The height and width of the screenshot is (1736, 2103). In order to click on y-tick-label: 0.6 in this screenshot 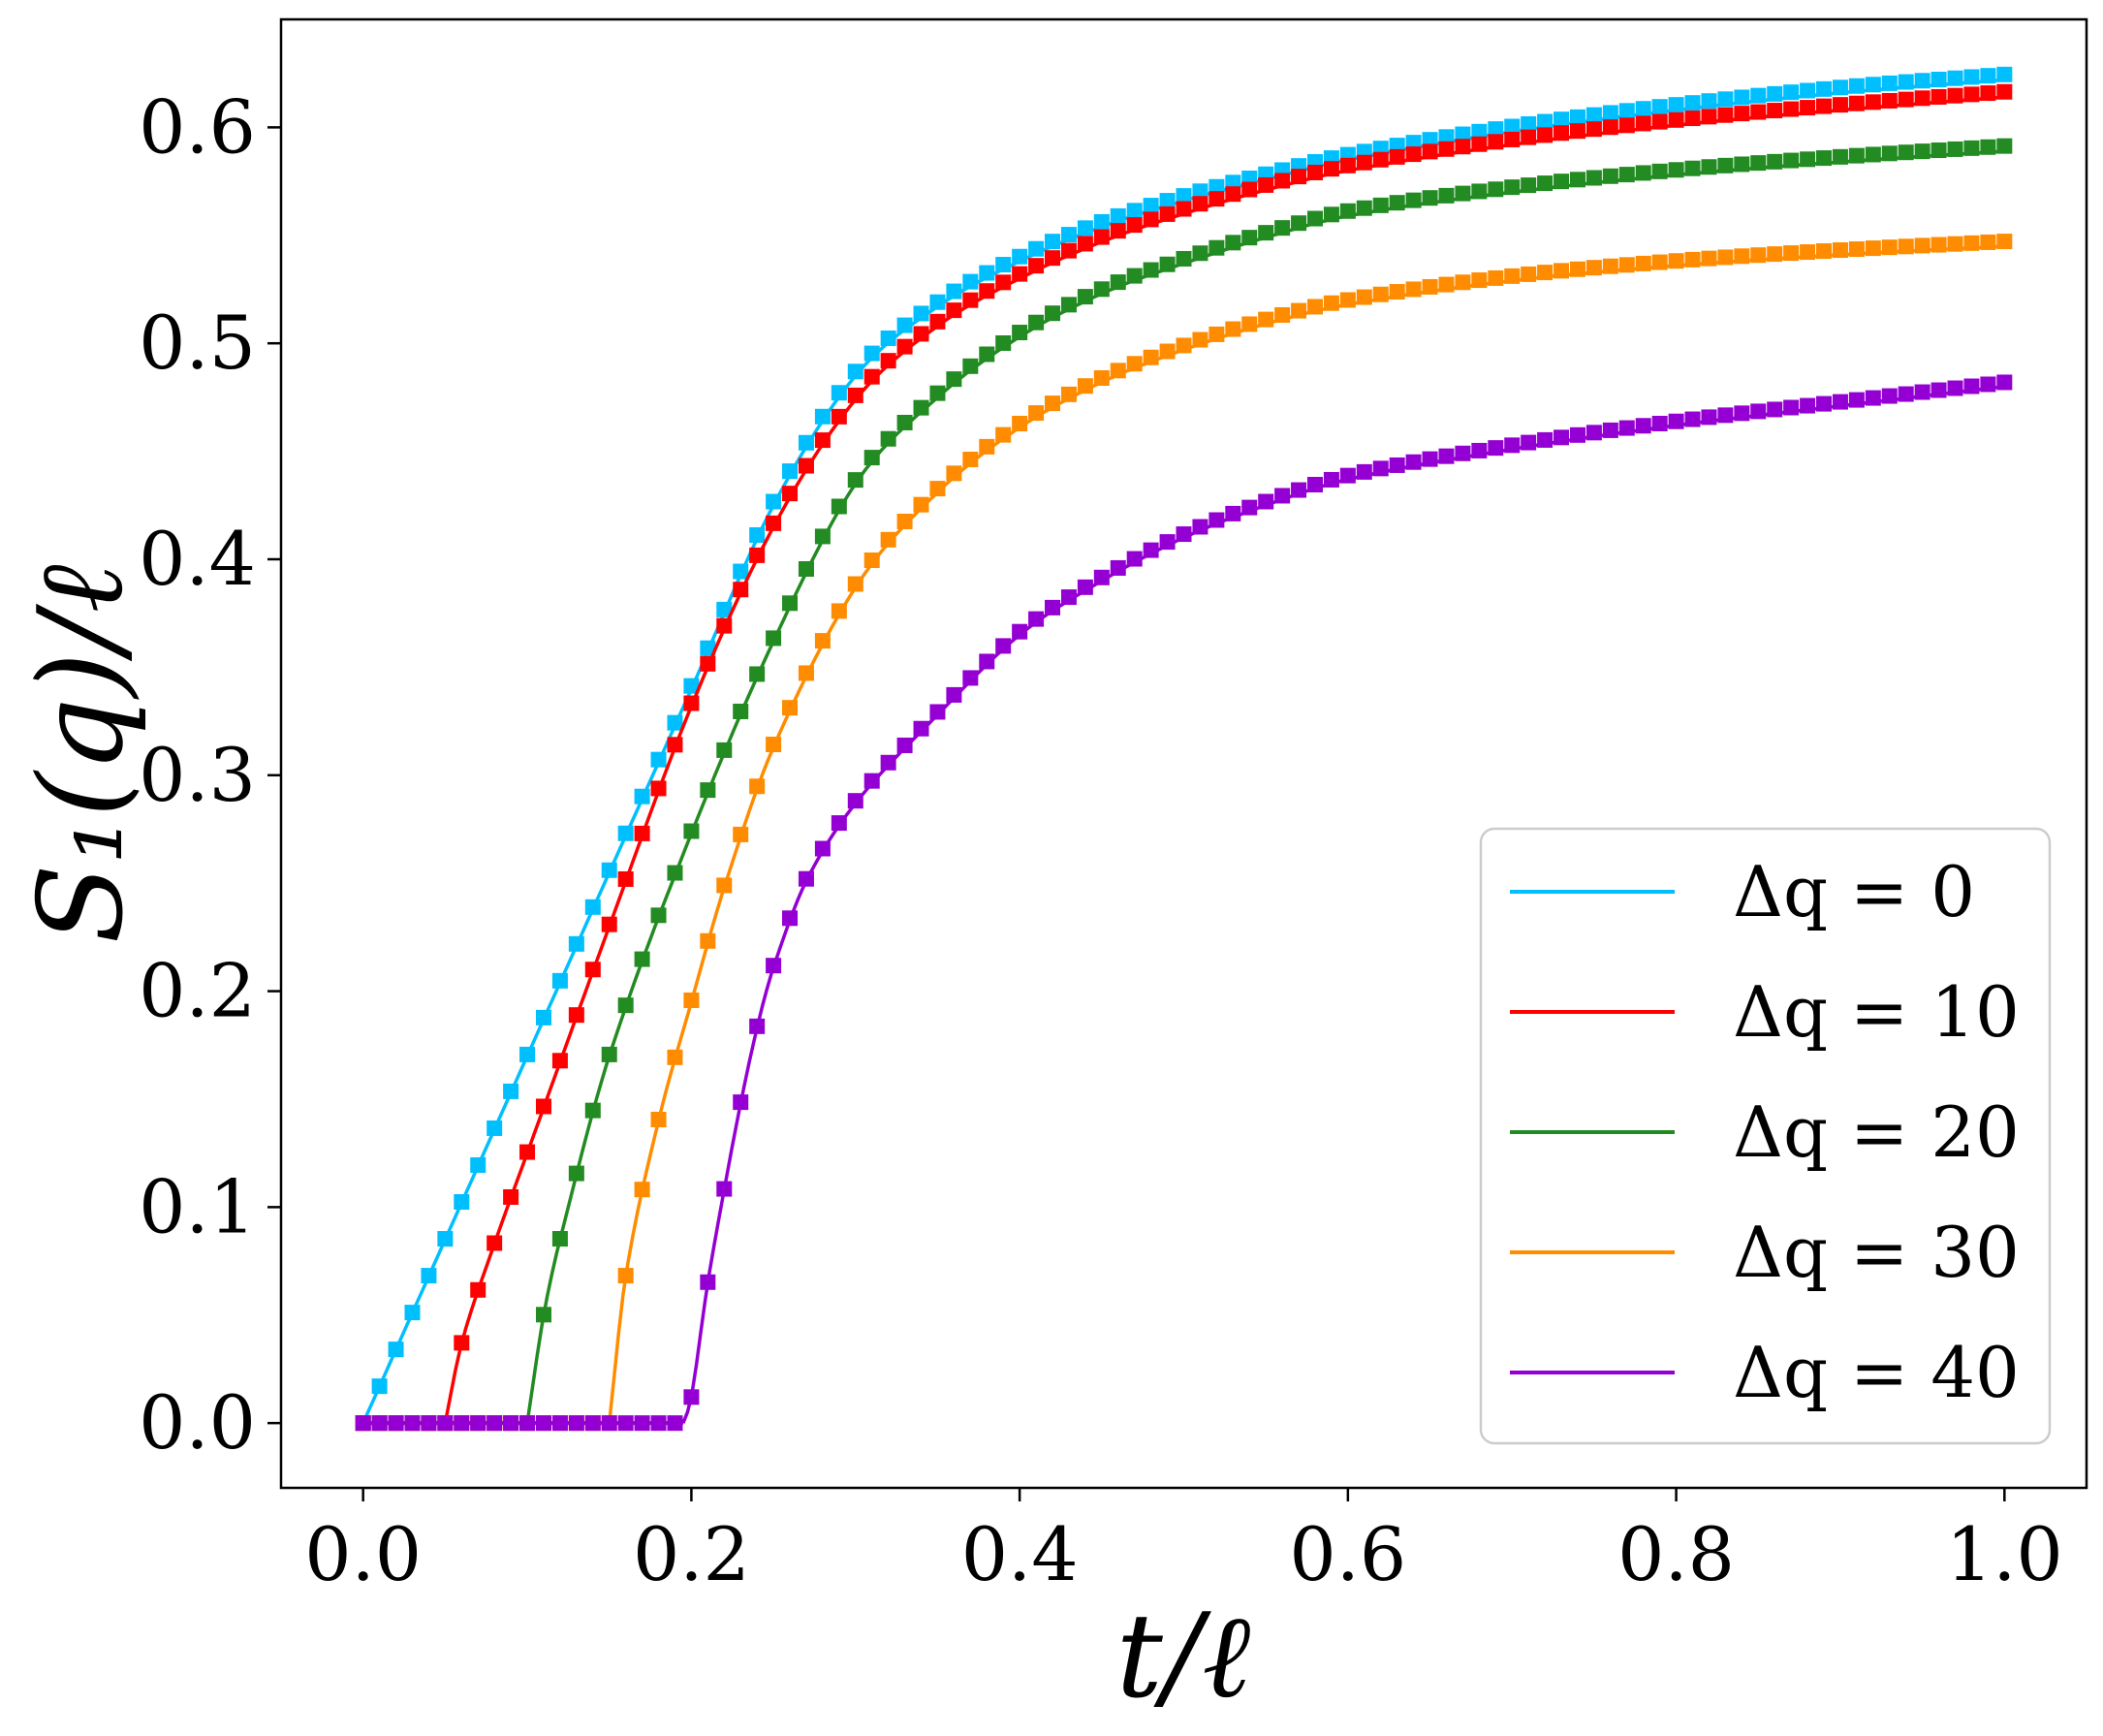, I will do `click(197, 126)`.